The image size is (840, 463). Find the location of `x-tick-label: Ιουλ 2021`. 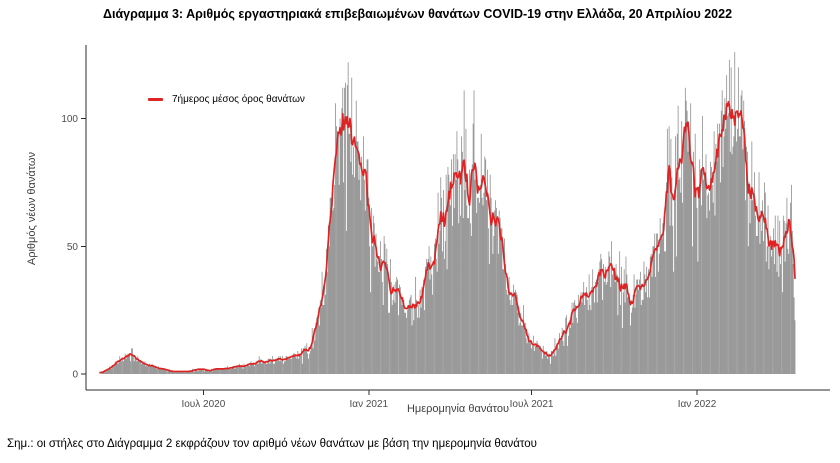

x-tick-label: Ιουλ 2021 is located at coordinates (532, 404).